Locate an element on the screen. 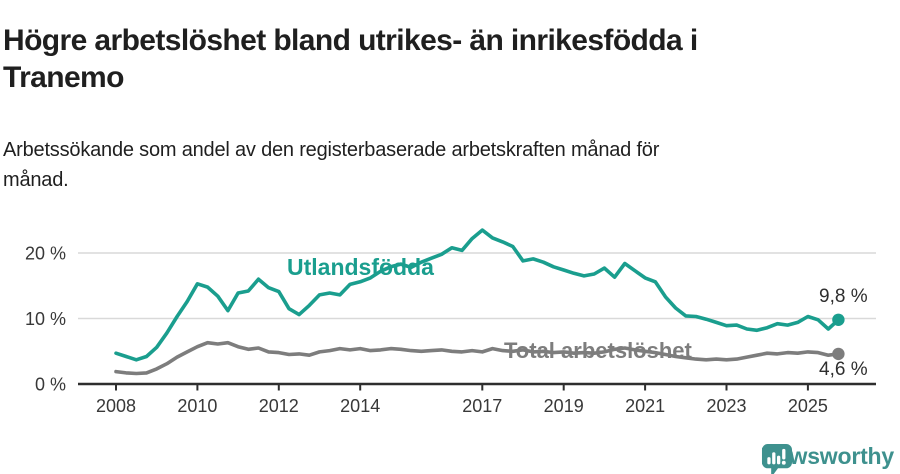 The width and height of the screenshot is (900, 474). x-tick-label: 2014 is located at coordinates (360, 406).